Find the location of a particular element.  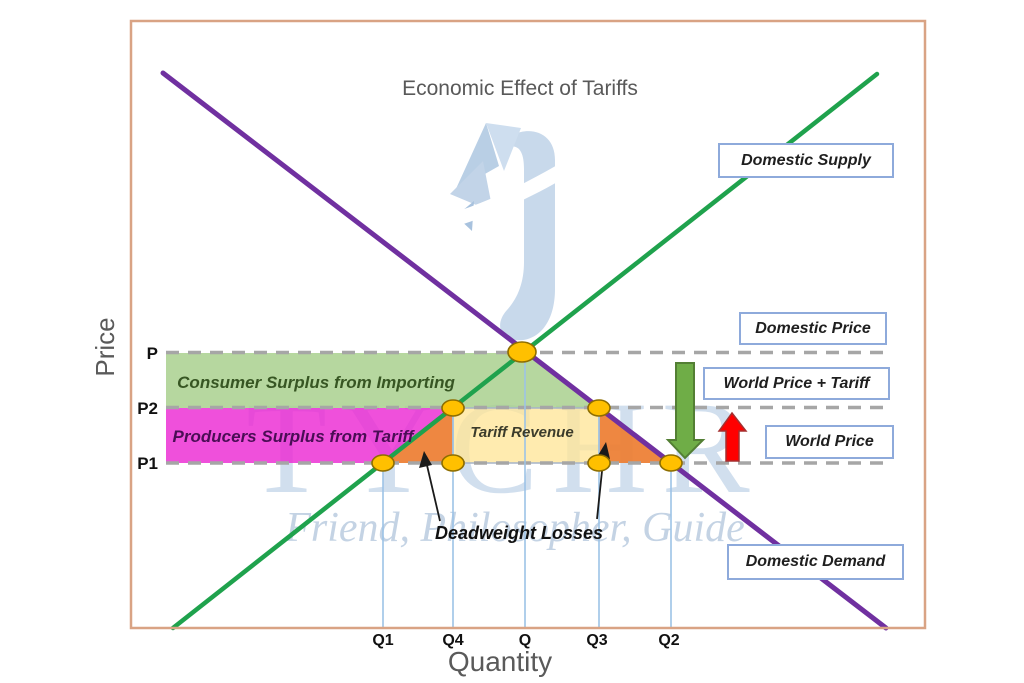

consumer-surplus-region is located at coordinates (382, 380).